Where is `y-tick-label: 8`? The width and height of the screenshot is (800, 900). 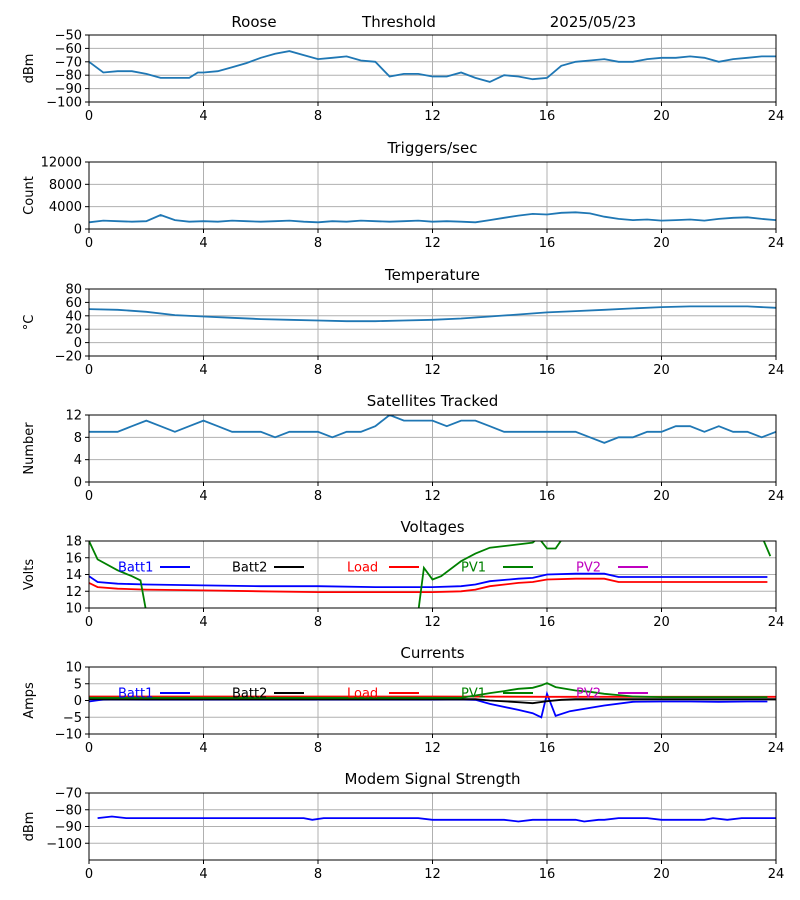
y-tick-label: 8 is located at coordinates (78, 438).